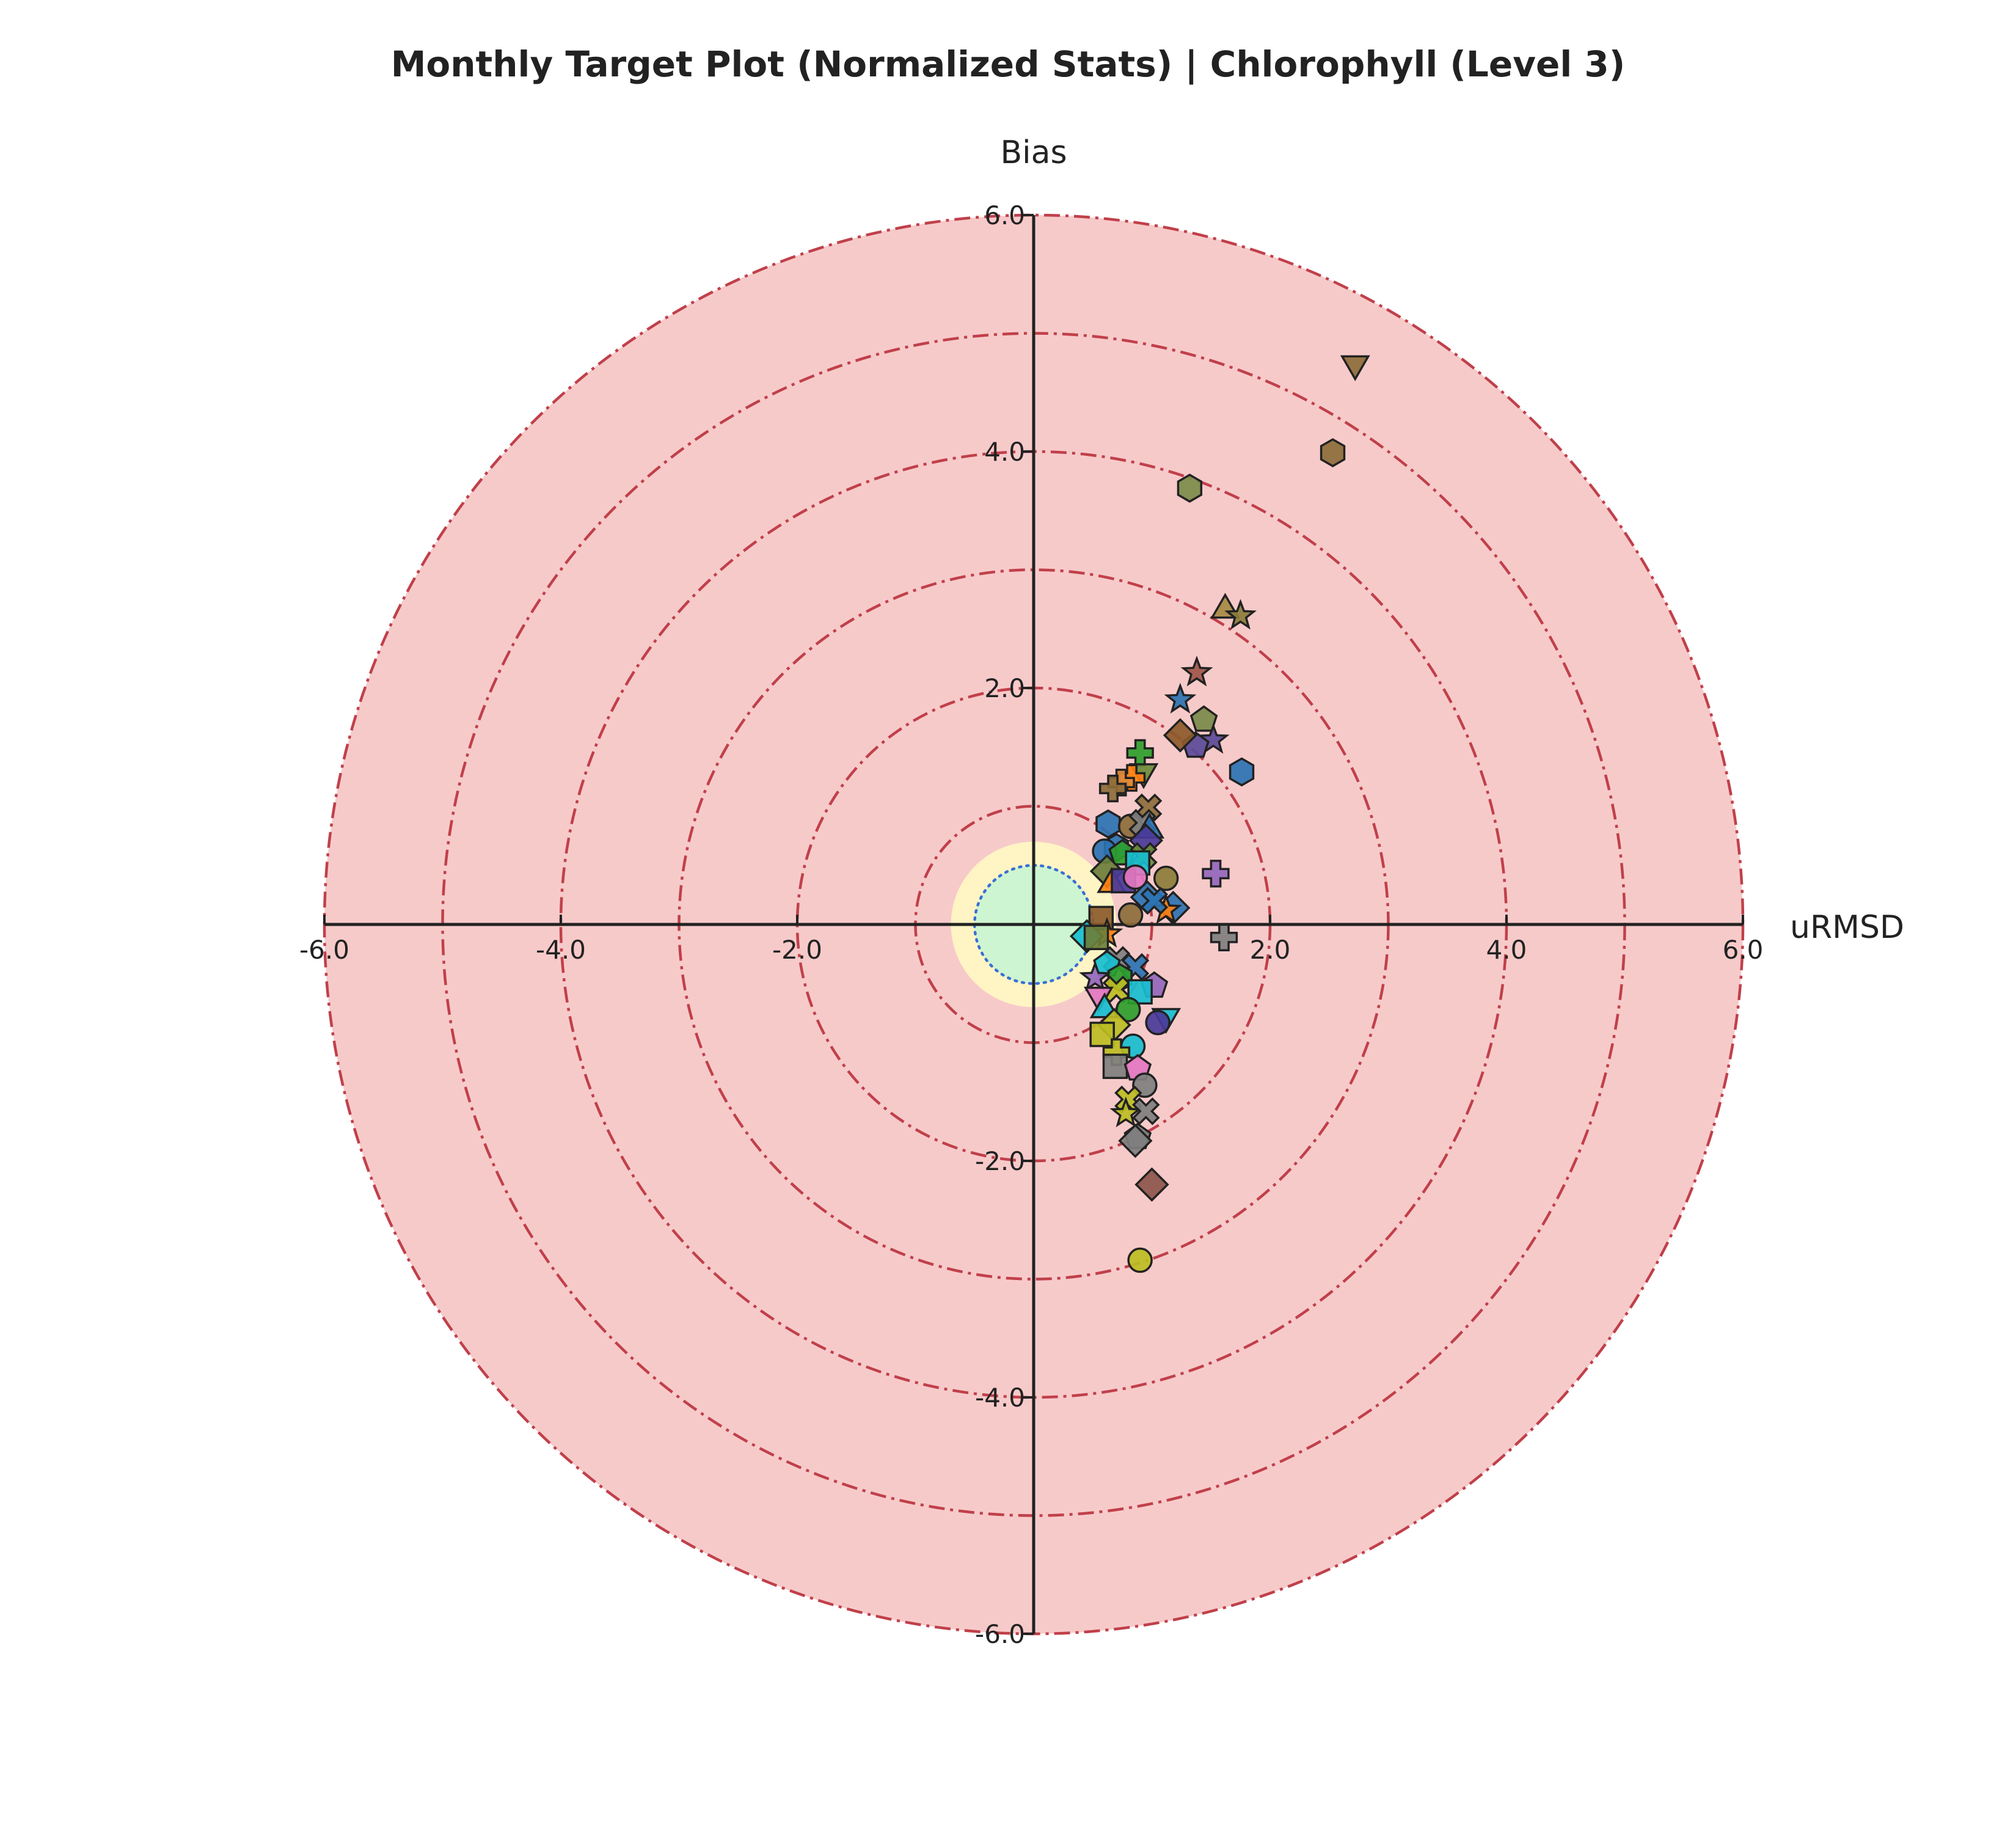 The height and width of the screenshot is (1833, 2016). Describe the element at coordinates (1004, 452) in the screenshot. I see `y-tick-label: 4.0` at that location.